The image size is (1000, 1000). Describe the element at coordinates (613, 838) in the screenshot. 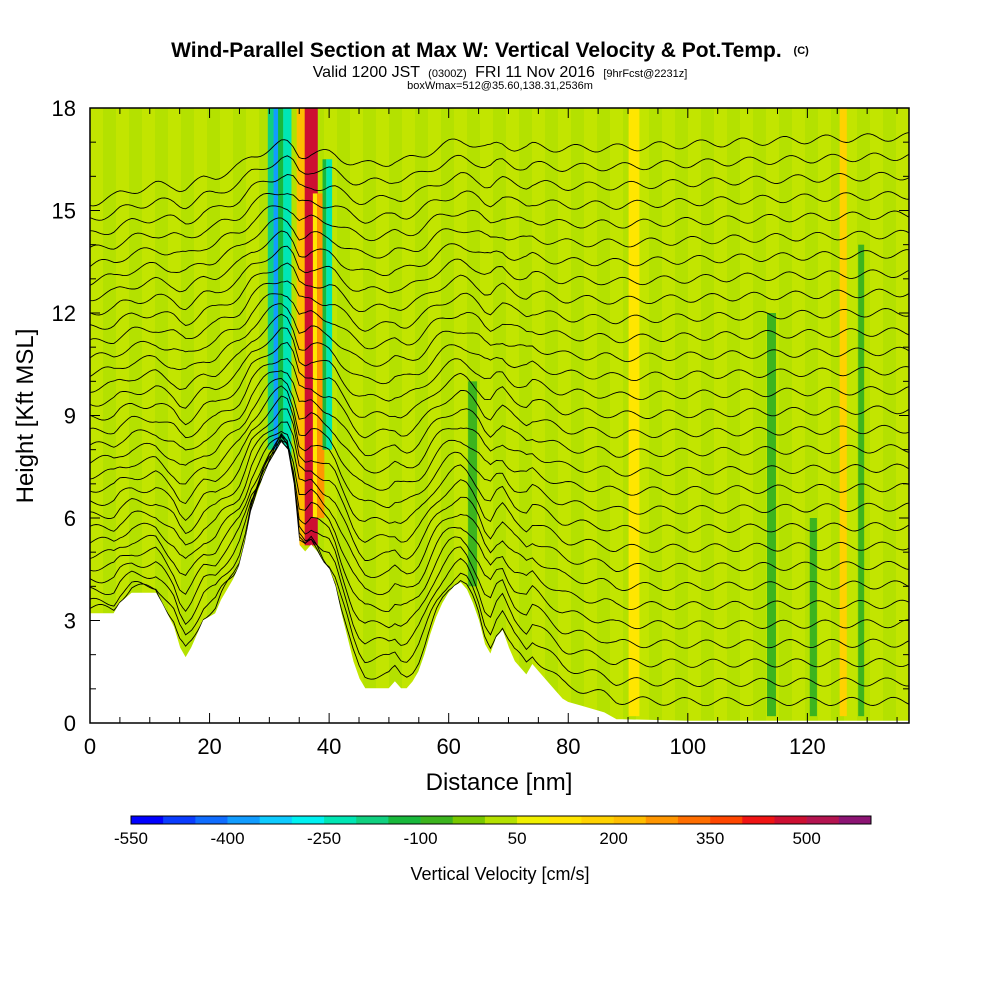

I see `colorbar-tick-label: 200` at that location.